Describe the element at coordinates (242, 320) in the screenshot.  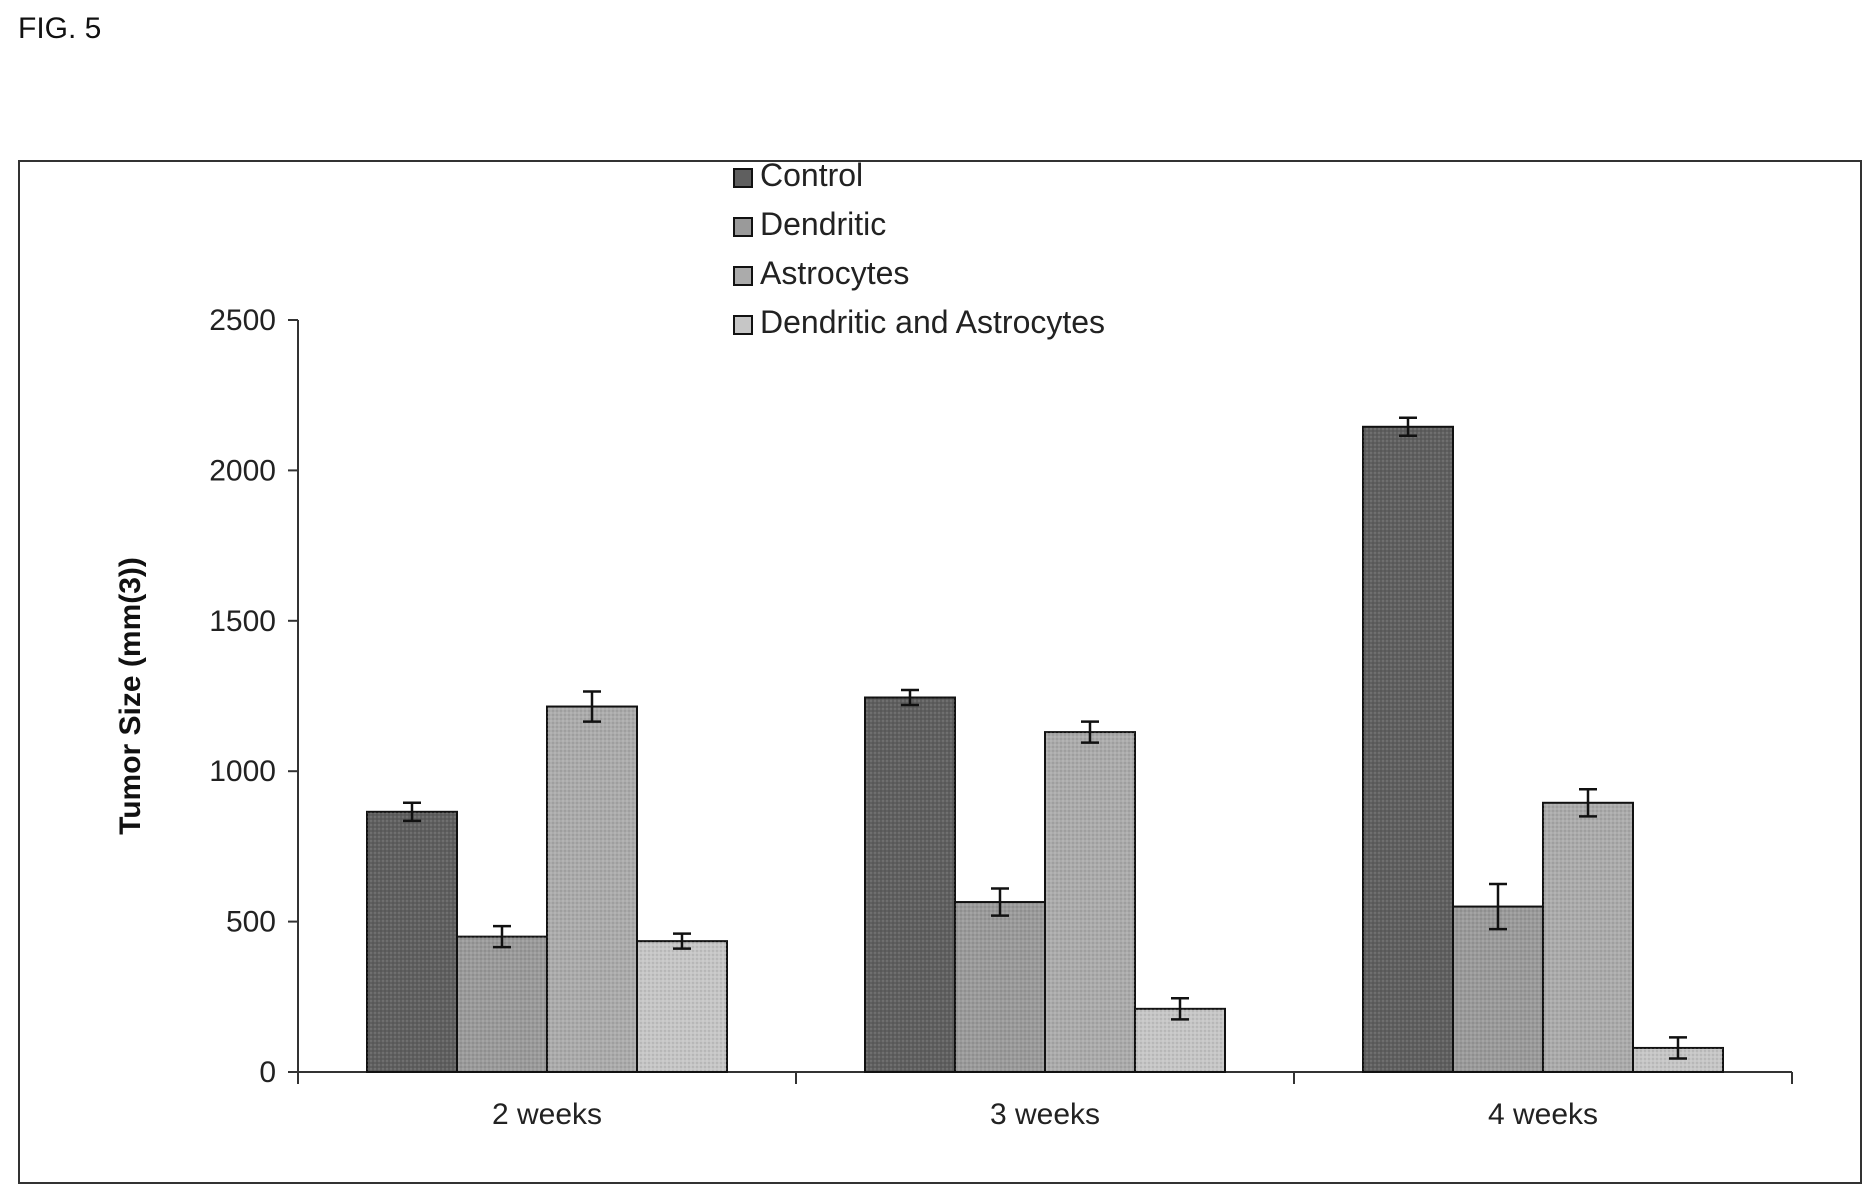
I see `y-tick-label: 2500` at that location.